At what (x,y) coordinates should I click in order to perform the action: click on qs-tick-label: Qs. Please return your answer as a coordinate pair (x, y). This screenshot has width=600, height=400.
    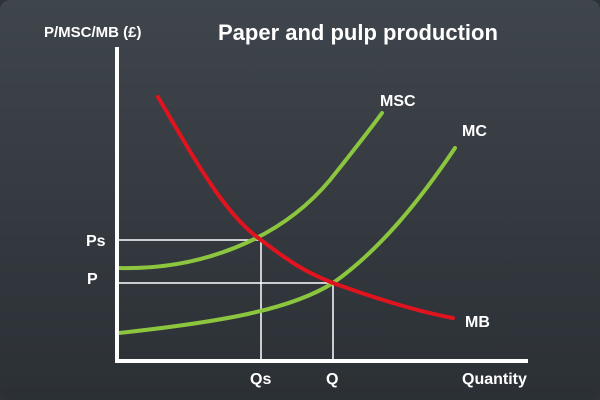
    Looking at the image, I should click on (260, 379).